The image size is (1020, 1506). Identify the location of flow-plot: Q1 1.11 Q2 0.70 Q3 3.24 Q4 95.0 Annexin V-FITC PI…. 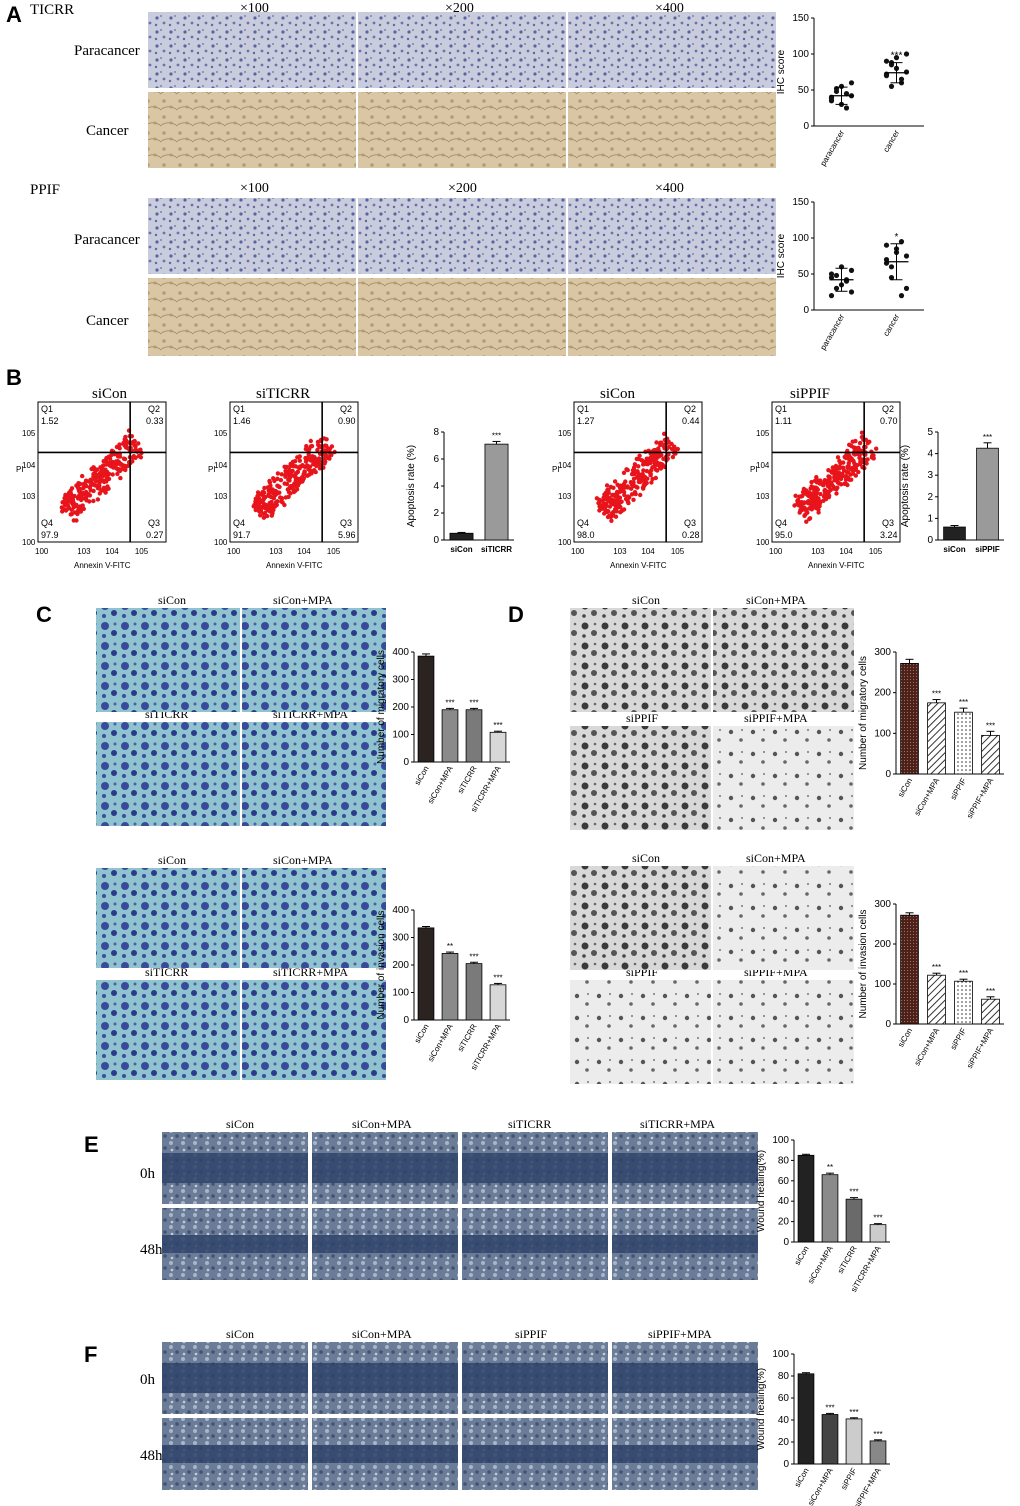
(825, 485).